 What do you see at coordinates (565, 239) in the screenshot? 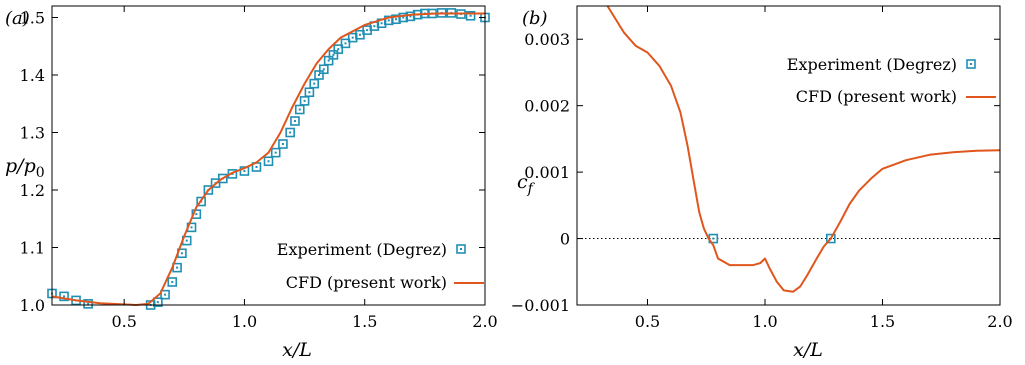
I see `panel-b-y-tick-label: 0` at bounding box center [565, 239].